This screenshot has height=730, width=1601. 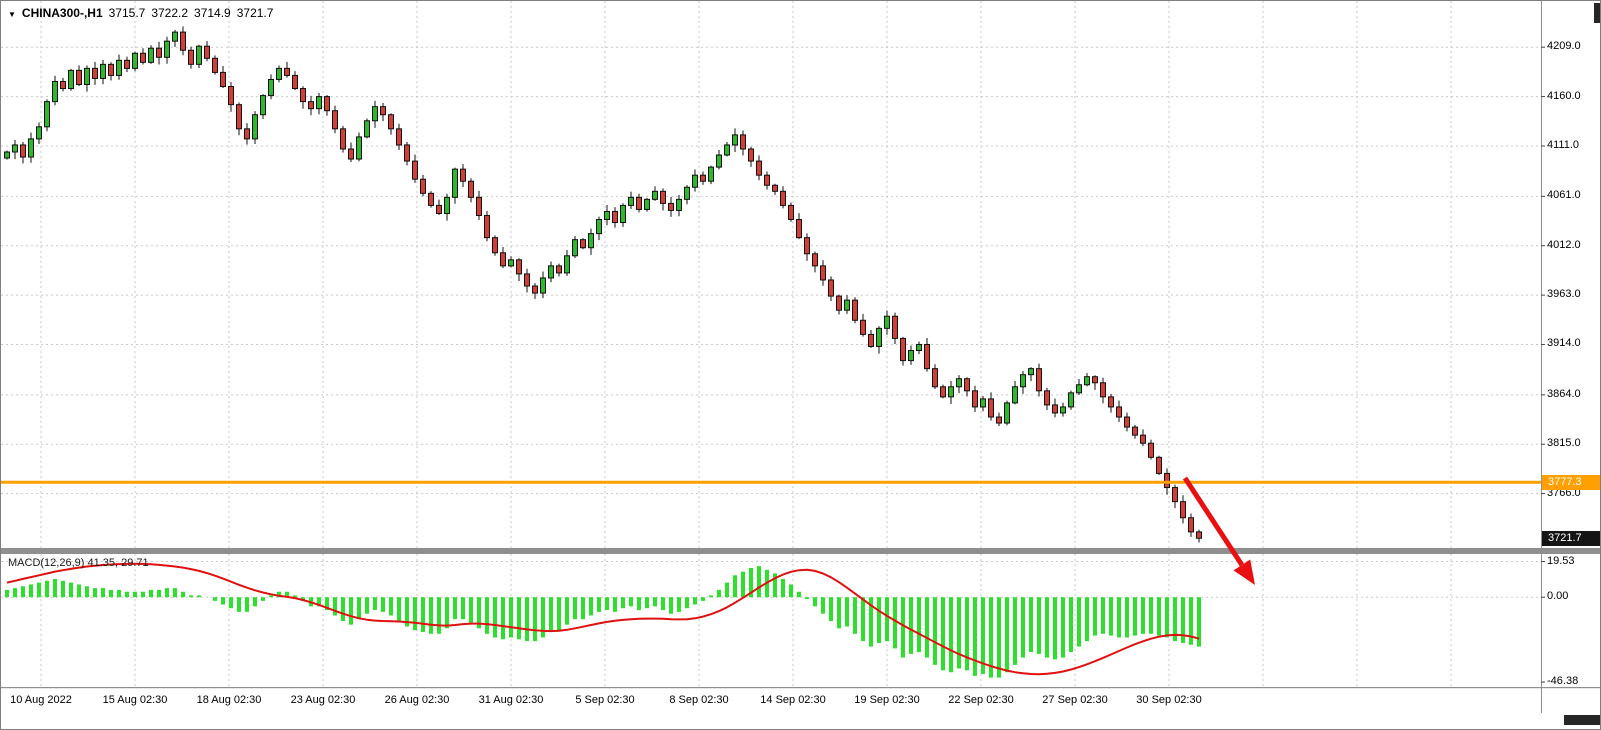 I want to click on macd-indicator-label: MACD(12,26,9) 41.35, 29.71, so click(x=78, y=563).